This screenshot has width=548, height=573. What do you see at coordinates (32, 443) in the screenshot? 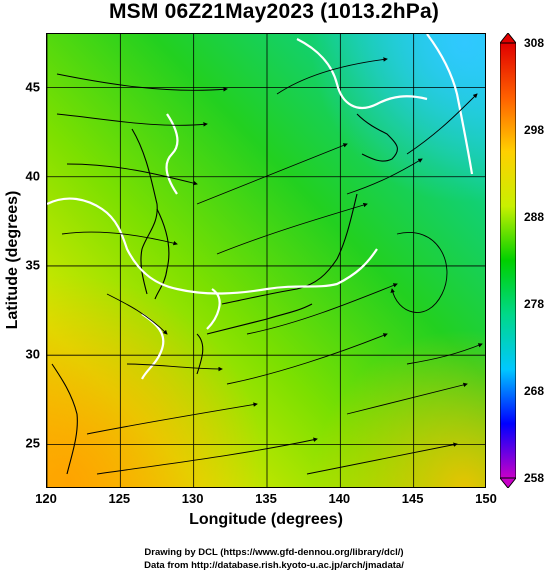
I see `y-tick-label: 25` at bounding box center [32, 443].